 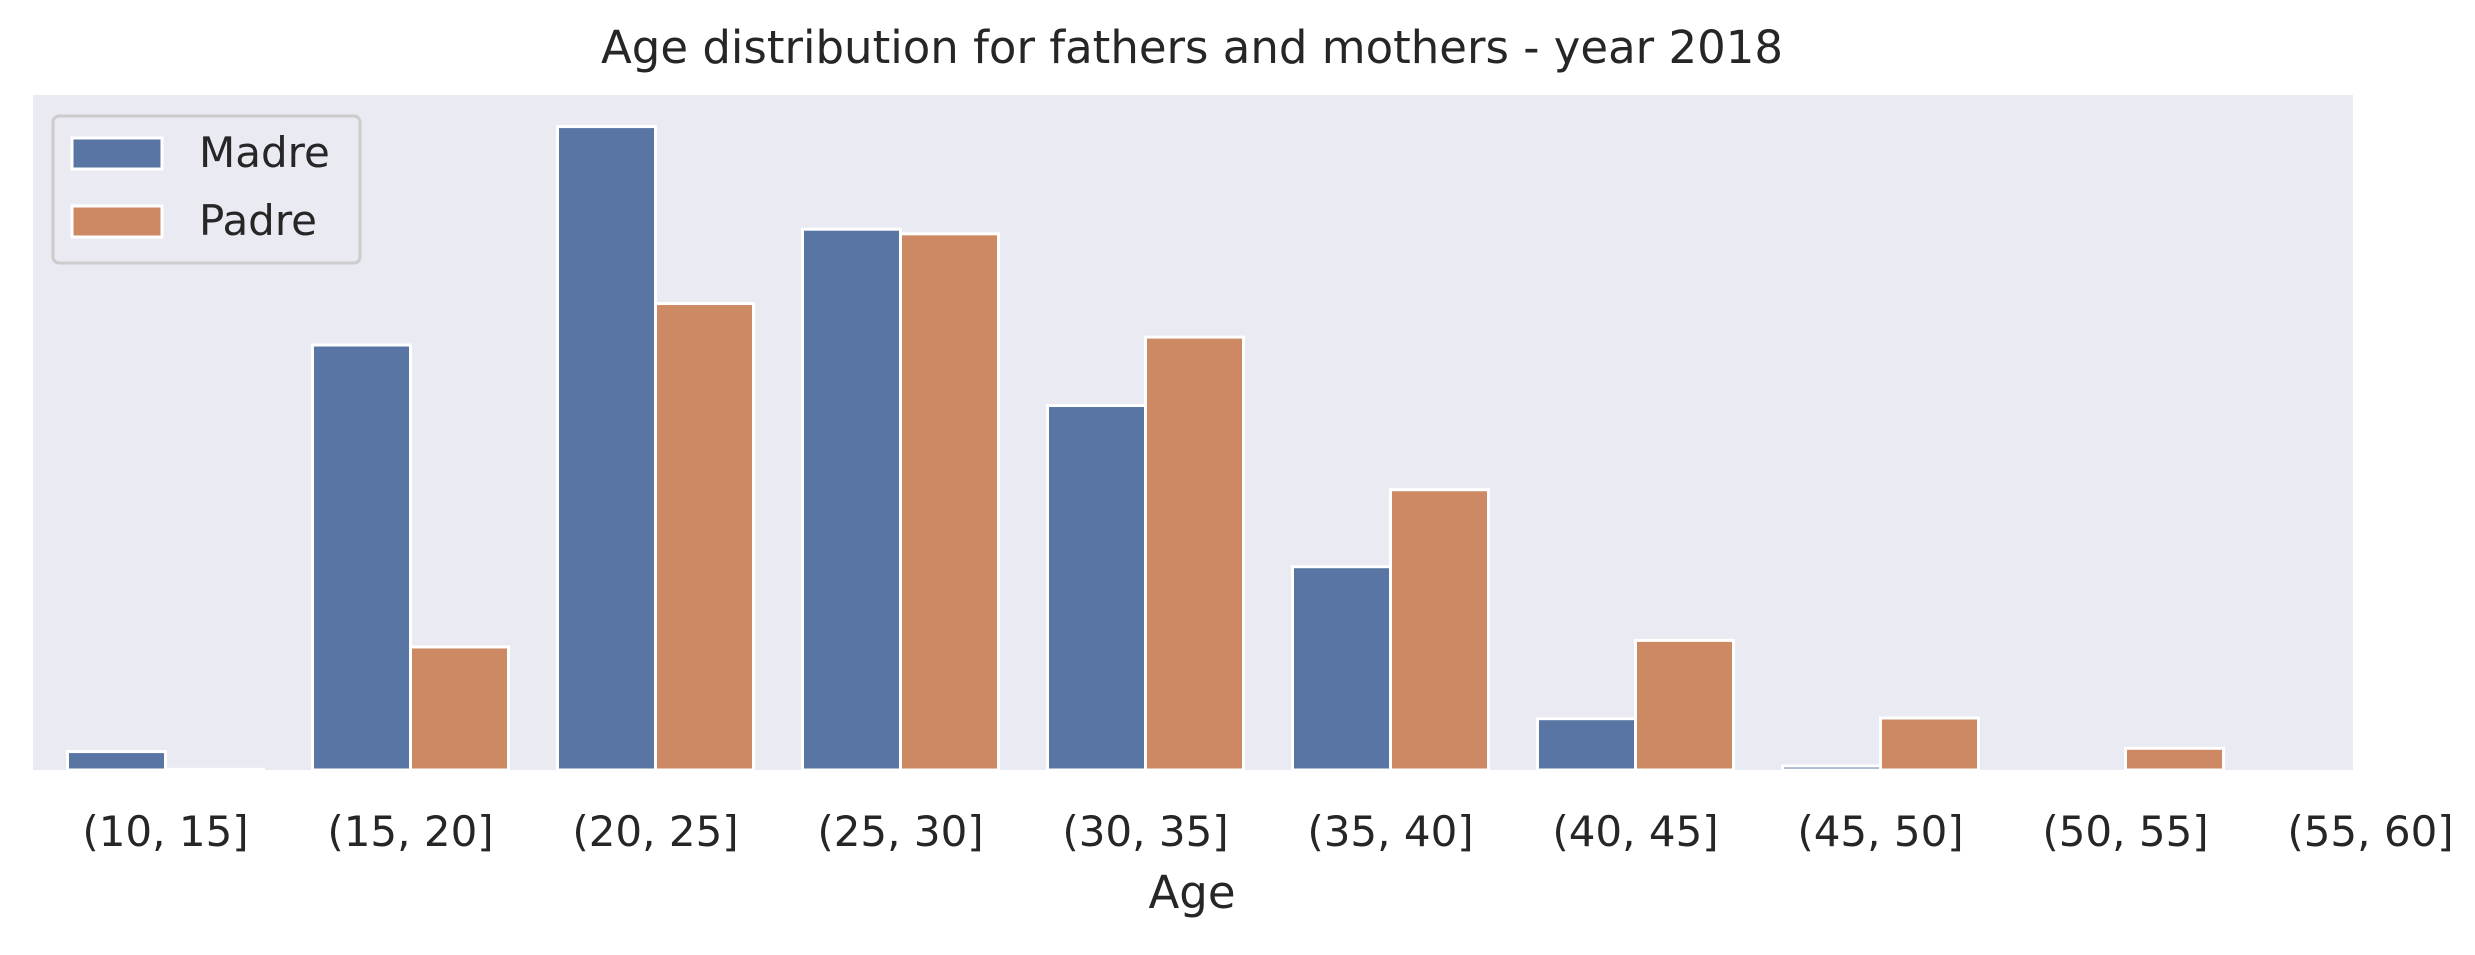 What do you see at coordinates (117, 221) in the screenshot?
I see `legend-swatch-padre` at bounding box center [117, 221].